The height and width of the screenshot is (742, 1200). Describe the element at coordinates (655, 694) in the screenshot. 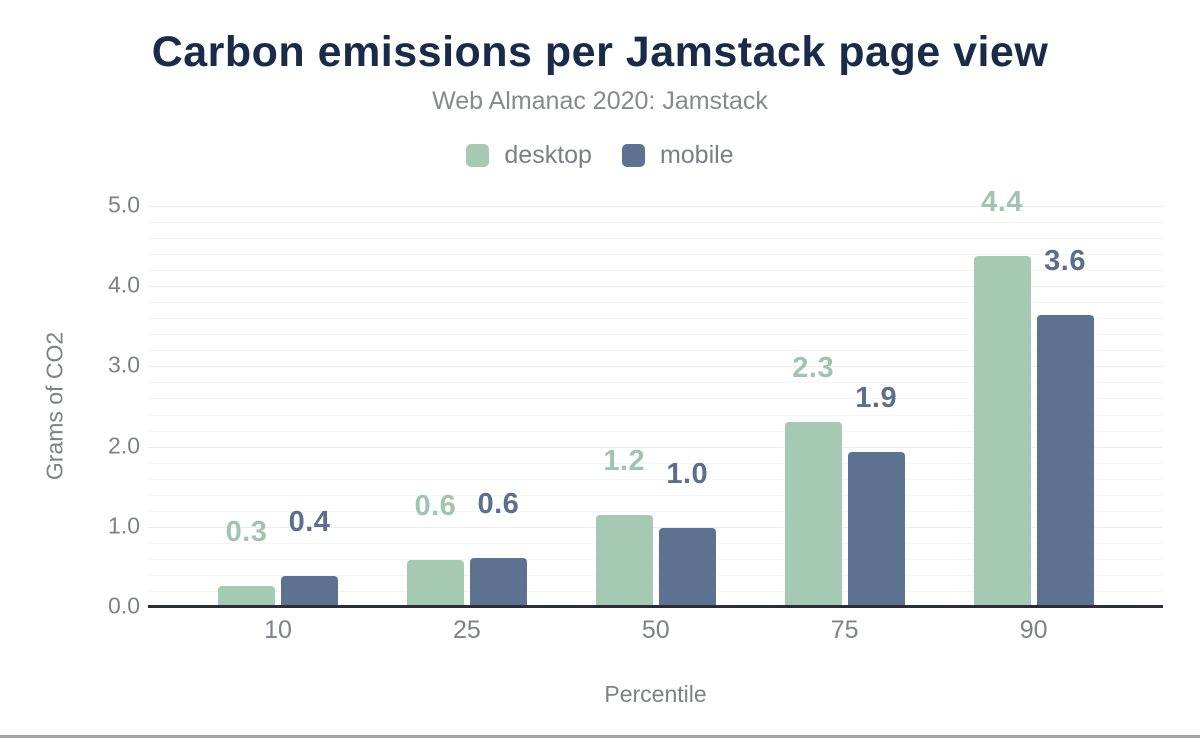

I see `x-axis-title: Percentile` at that location.